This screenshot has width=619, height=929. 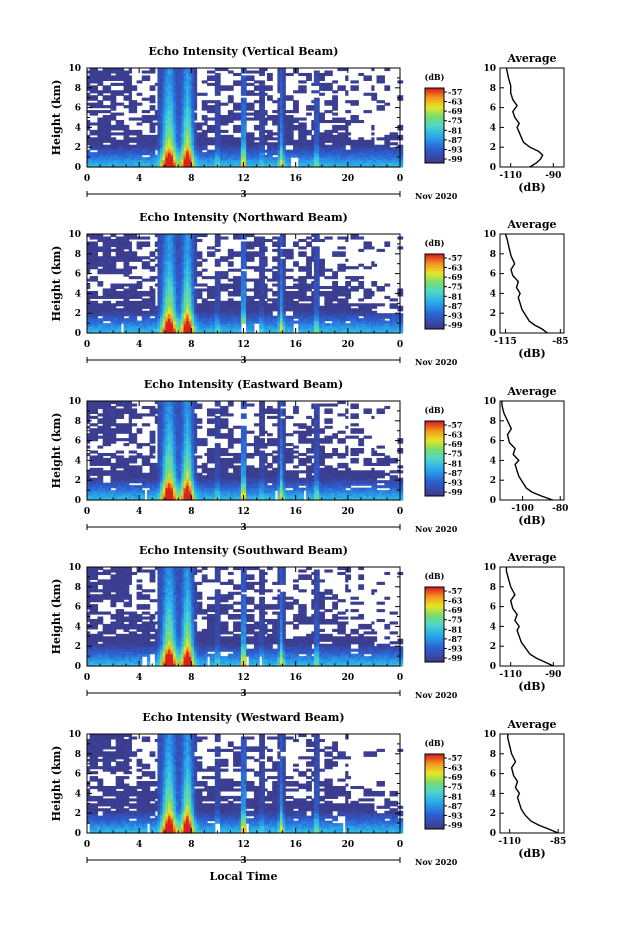 What do you see at coordinates (78, 128) in the screenshot?
I see `y-tick-label: 4` at bounding box center [78, 128].